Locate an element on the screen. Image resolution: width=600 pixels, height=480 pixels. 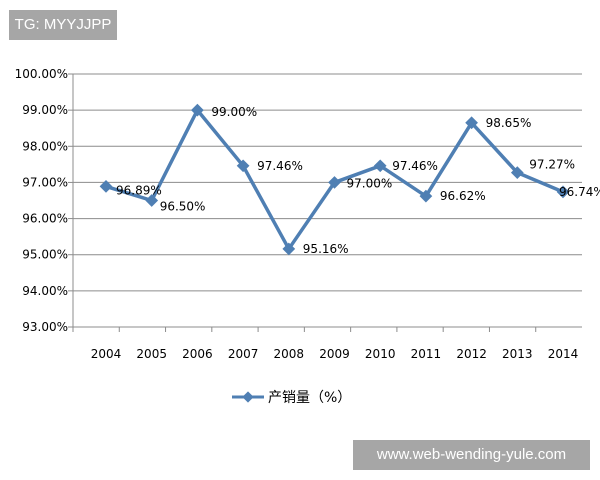
x-tick-label: 2014 is located at coordinates (563, 354).